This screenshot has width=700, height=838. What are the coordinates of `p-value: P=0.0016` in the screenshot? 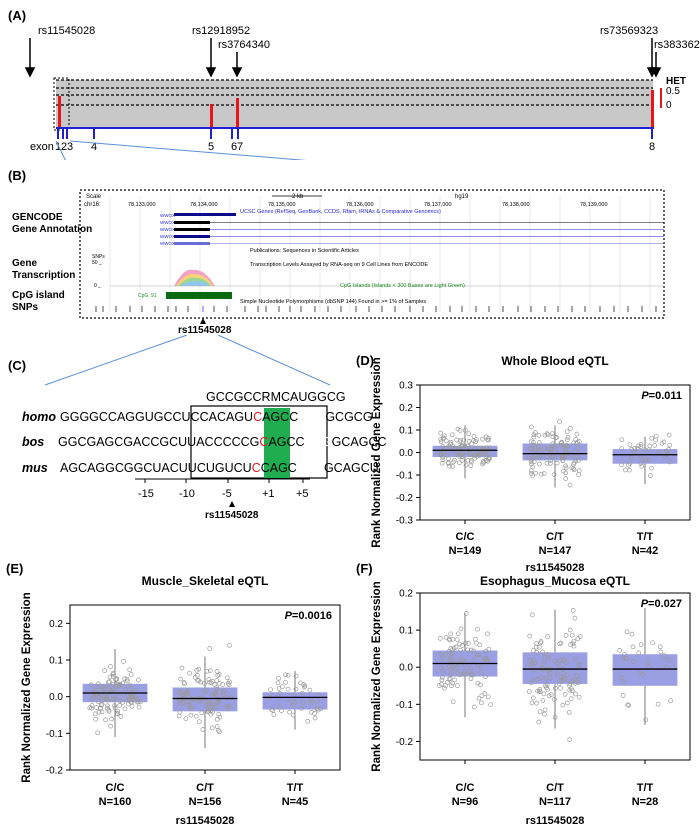 It's located at (308, 616).